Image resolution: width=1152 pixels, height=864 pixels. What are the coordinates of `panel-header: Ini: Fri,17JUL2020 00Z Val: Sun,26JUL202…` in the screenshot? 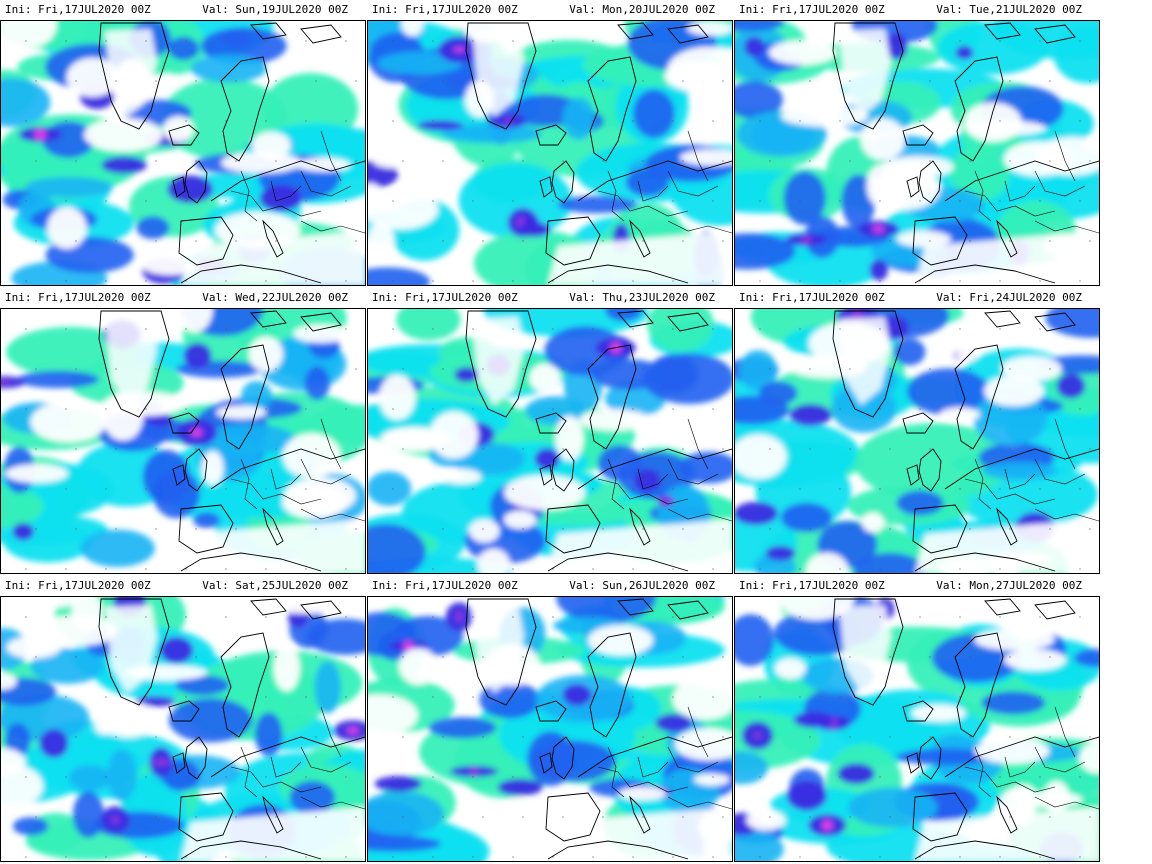 It's located at (550, 586).